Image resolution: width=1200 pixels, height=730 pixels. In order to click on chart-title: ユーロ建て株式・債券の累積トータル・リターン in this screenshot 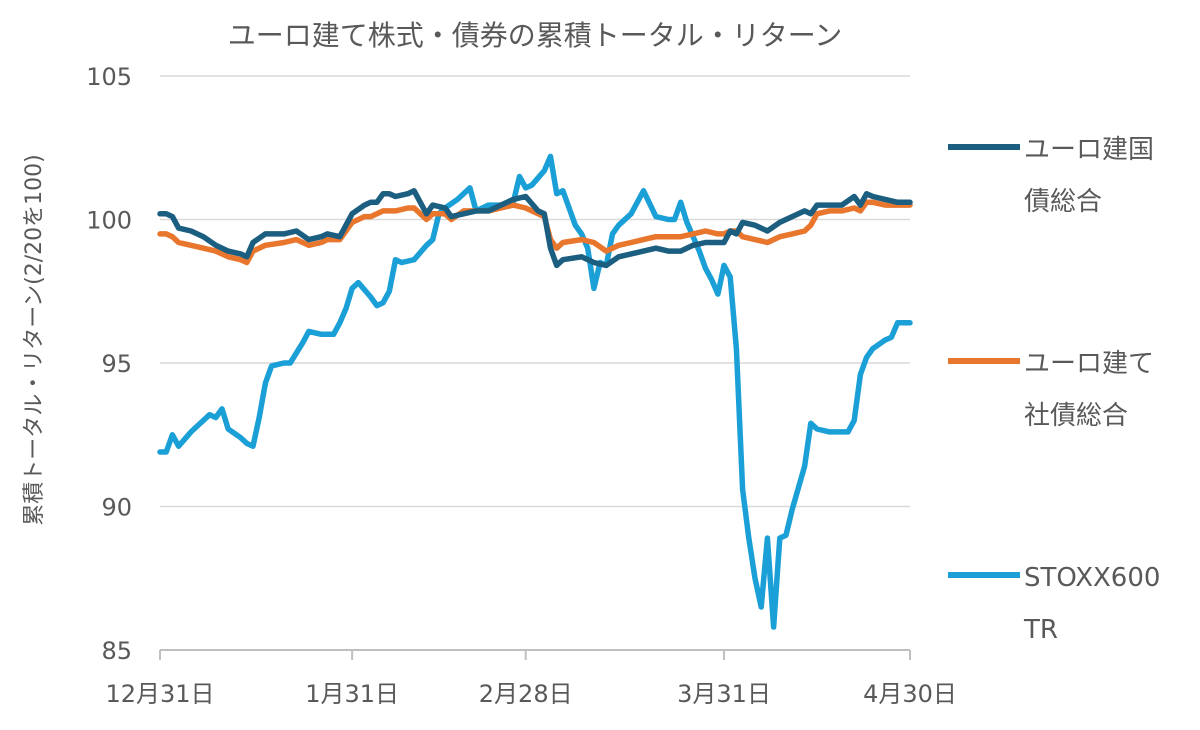, I will do `click(535, 35)`.